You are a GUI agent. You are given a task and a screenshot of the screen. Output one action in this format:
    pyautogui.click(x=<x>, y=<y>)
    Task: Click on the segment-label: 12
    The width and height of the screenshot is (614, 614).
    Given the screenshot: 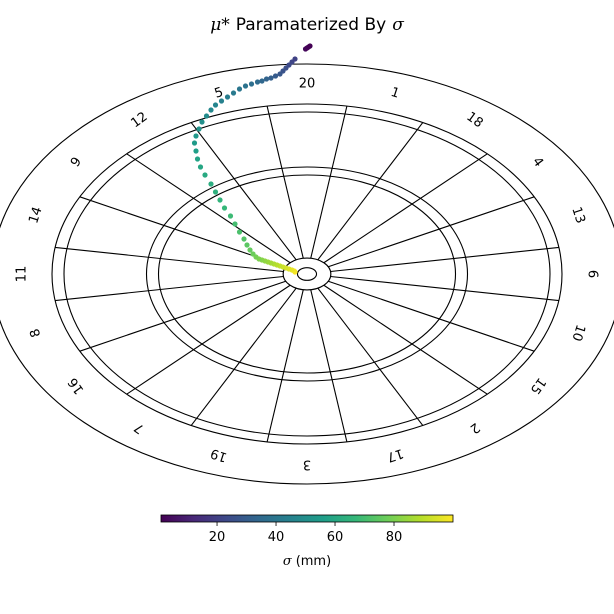 What is the action you would take?
    pyautogui.click(x=139, y=120)
    